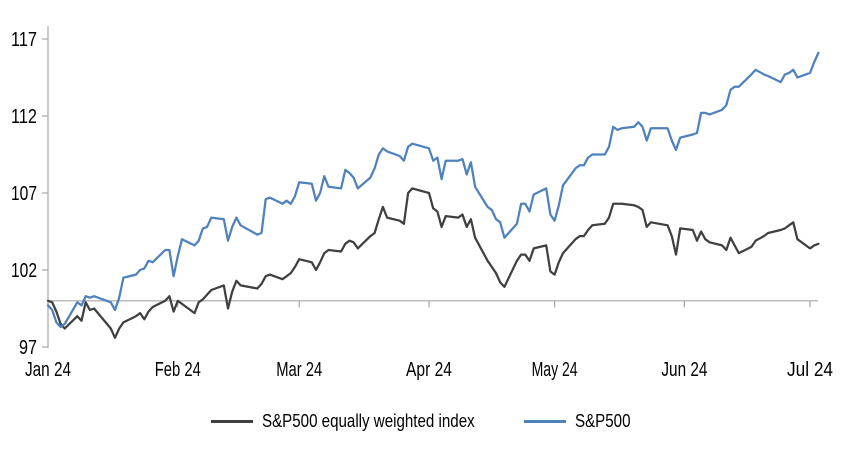  I want to click on legend-item-sp500: S&P500, so click(582, 421).